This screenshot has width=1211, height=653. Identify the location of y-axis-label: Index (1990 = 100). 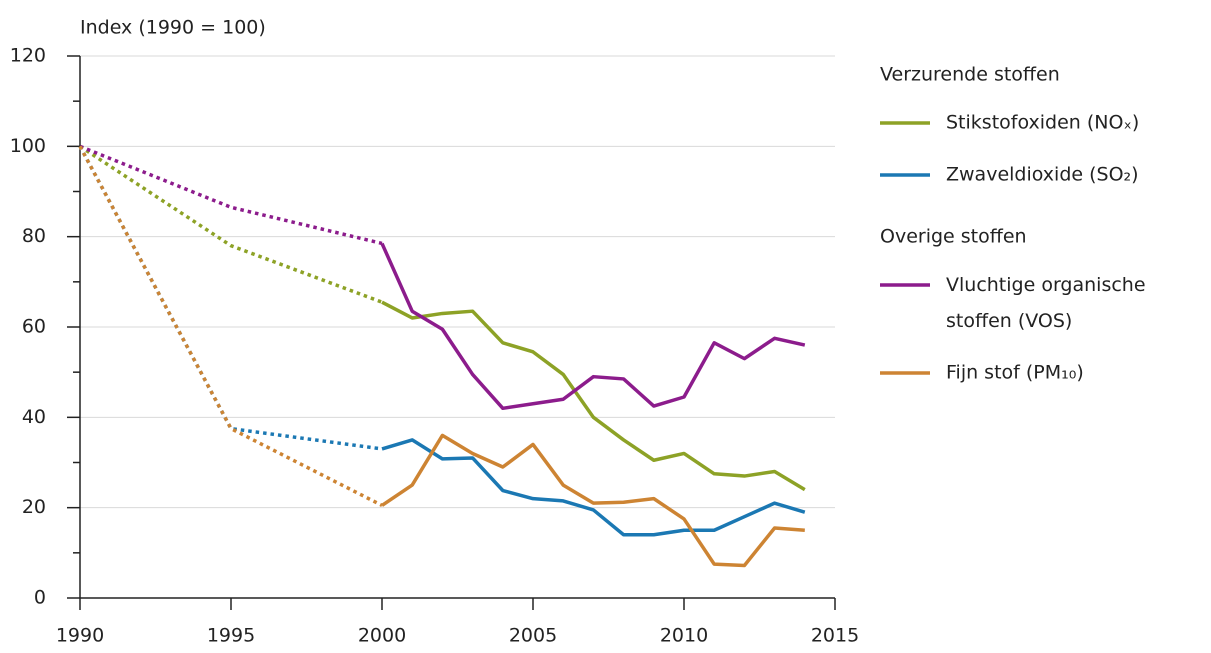
(173, 28).